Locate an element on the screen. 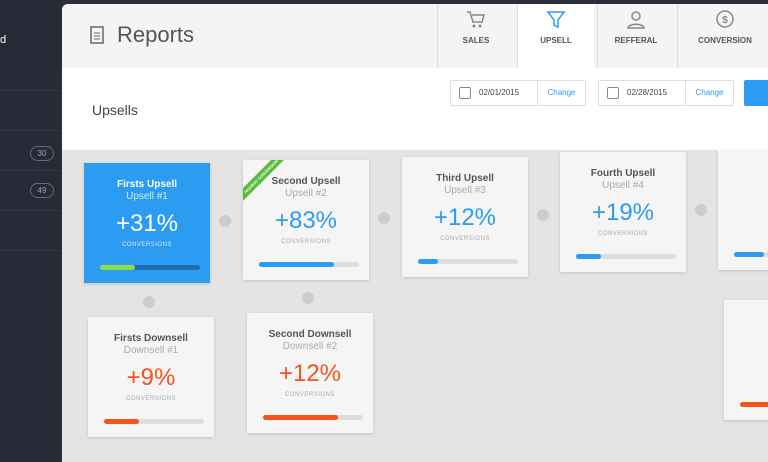  card-value: +31% is located at coordinates (147, 223).